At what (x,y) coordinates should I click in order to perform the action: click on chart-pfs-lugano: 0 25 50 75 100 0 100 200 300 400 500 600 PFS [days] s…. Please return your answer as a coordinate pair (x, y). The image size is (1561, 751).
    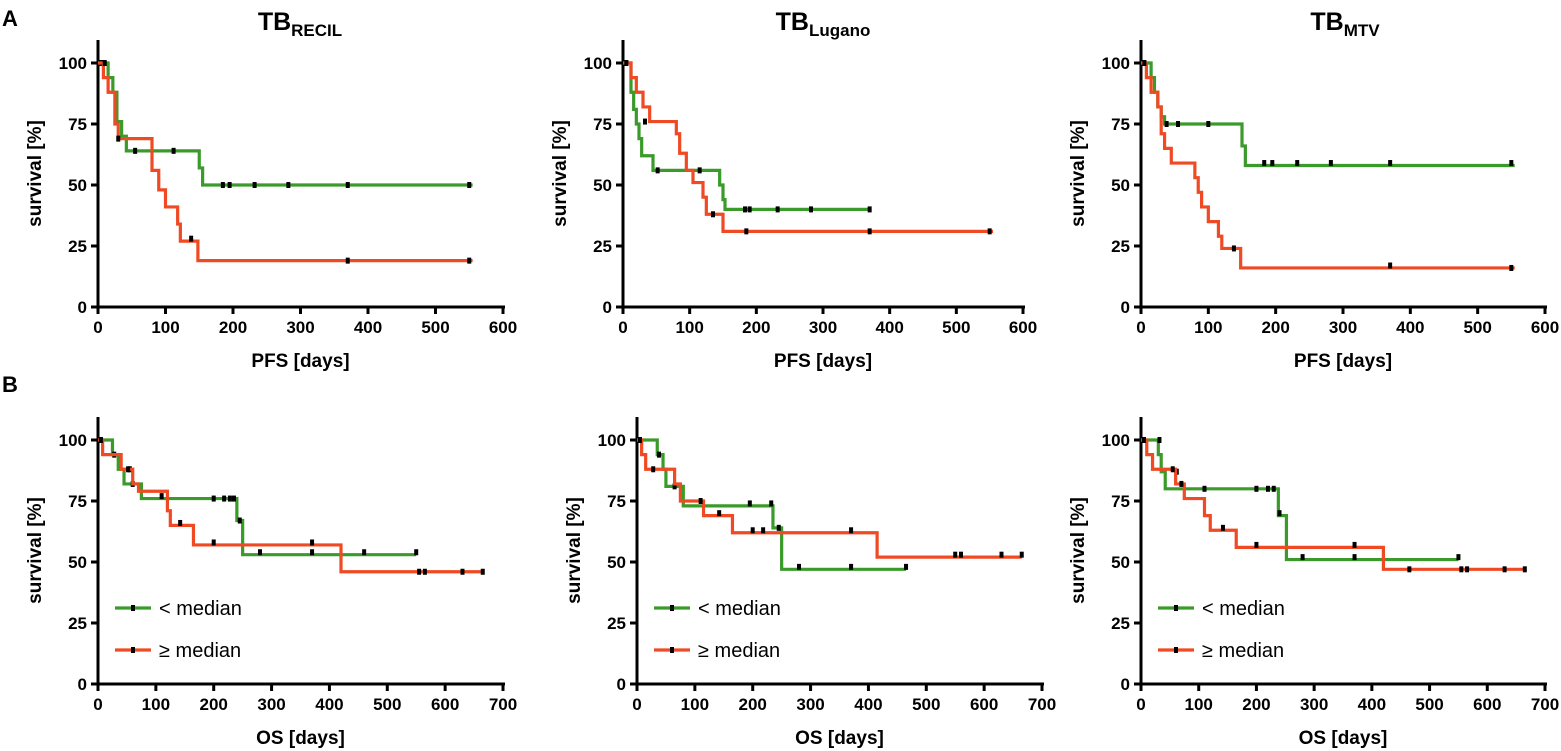
    Looking at the image, I should click on (793, 206).